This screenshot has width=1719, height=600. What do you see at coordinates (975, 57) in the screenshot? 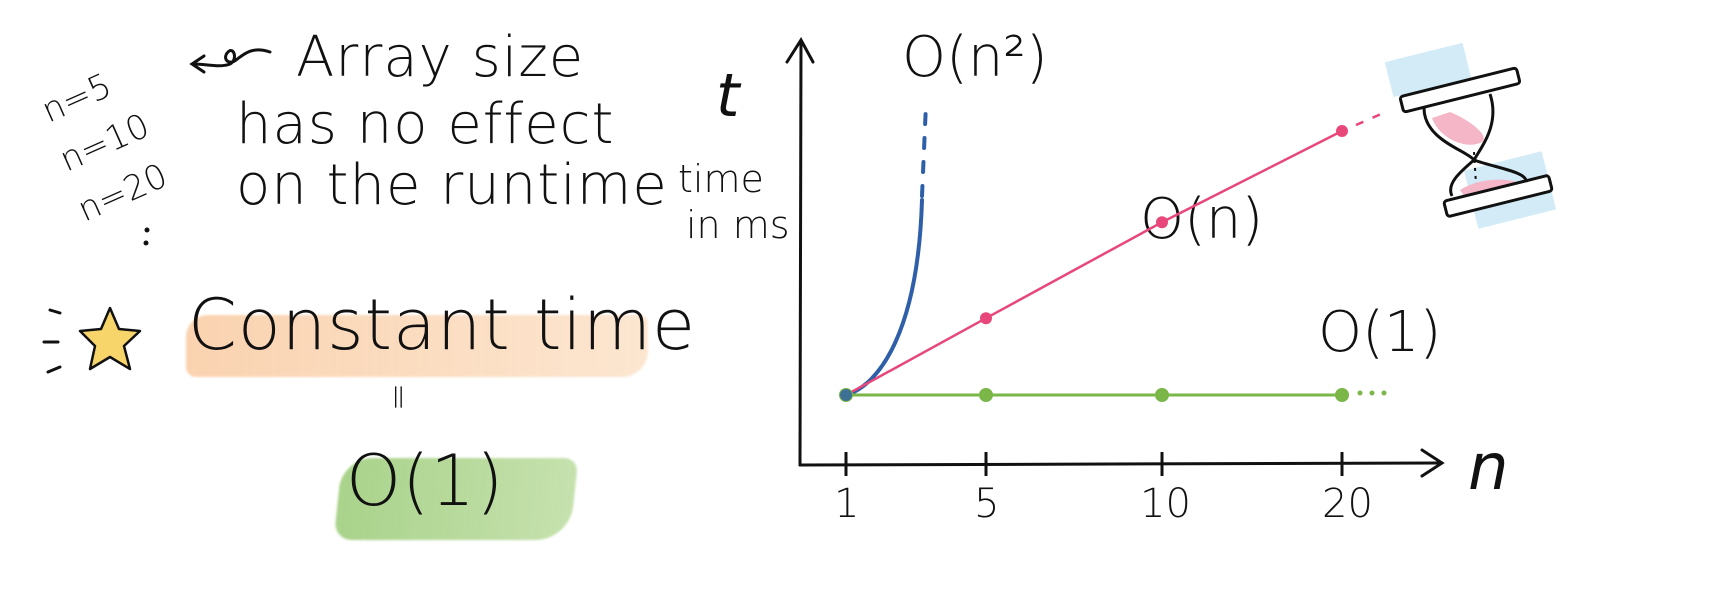
I see `series-label-quadratic: O(n²)` at bounding box center [975, 57].